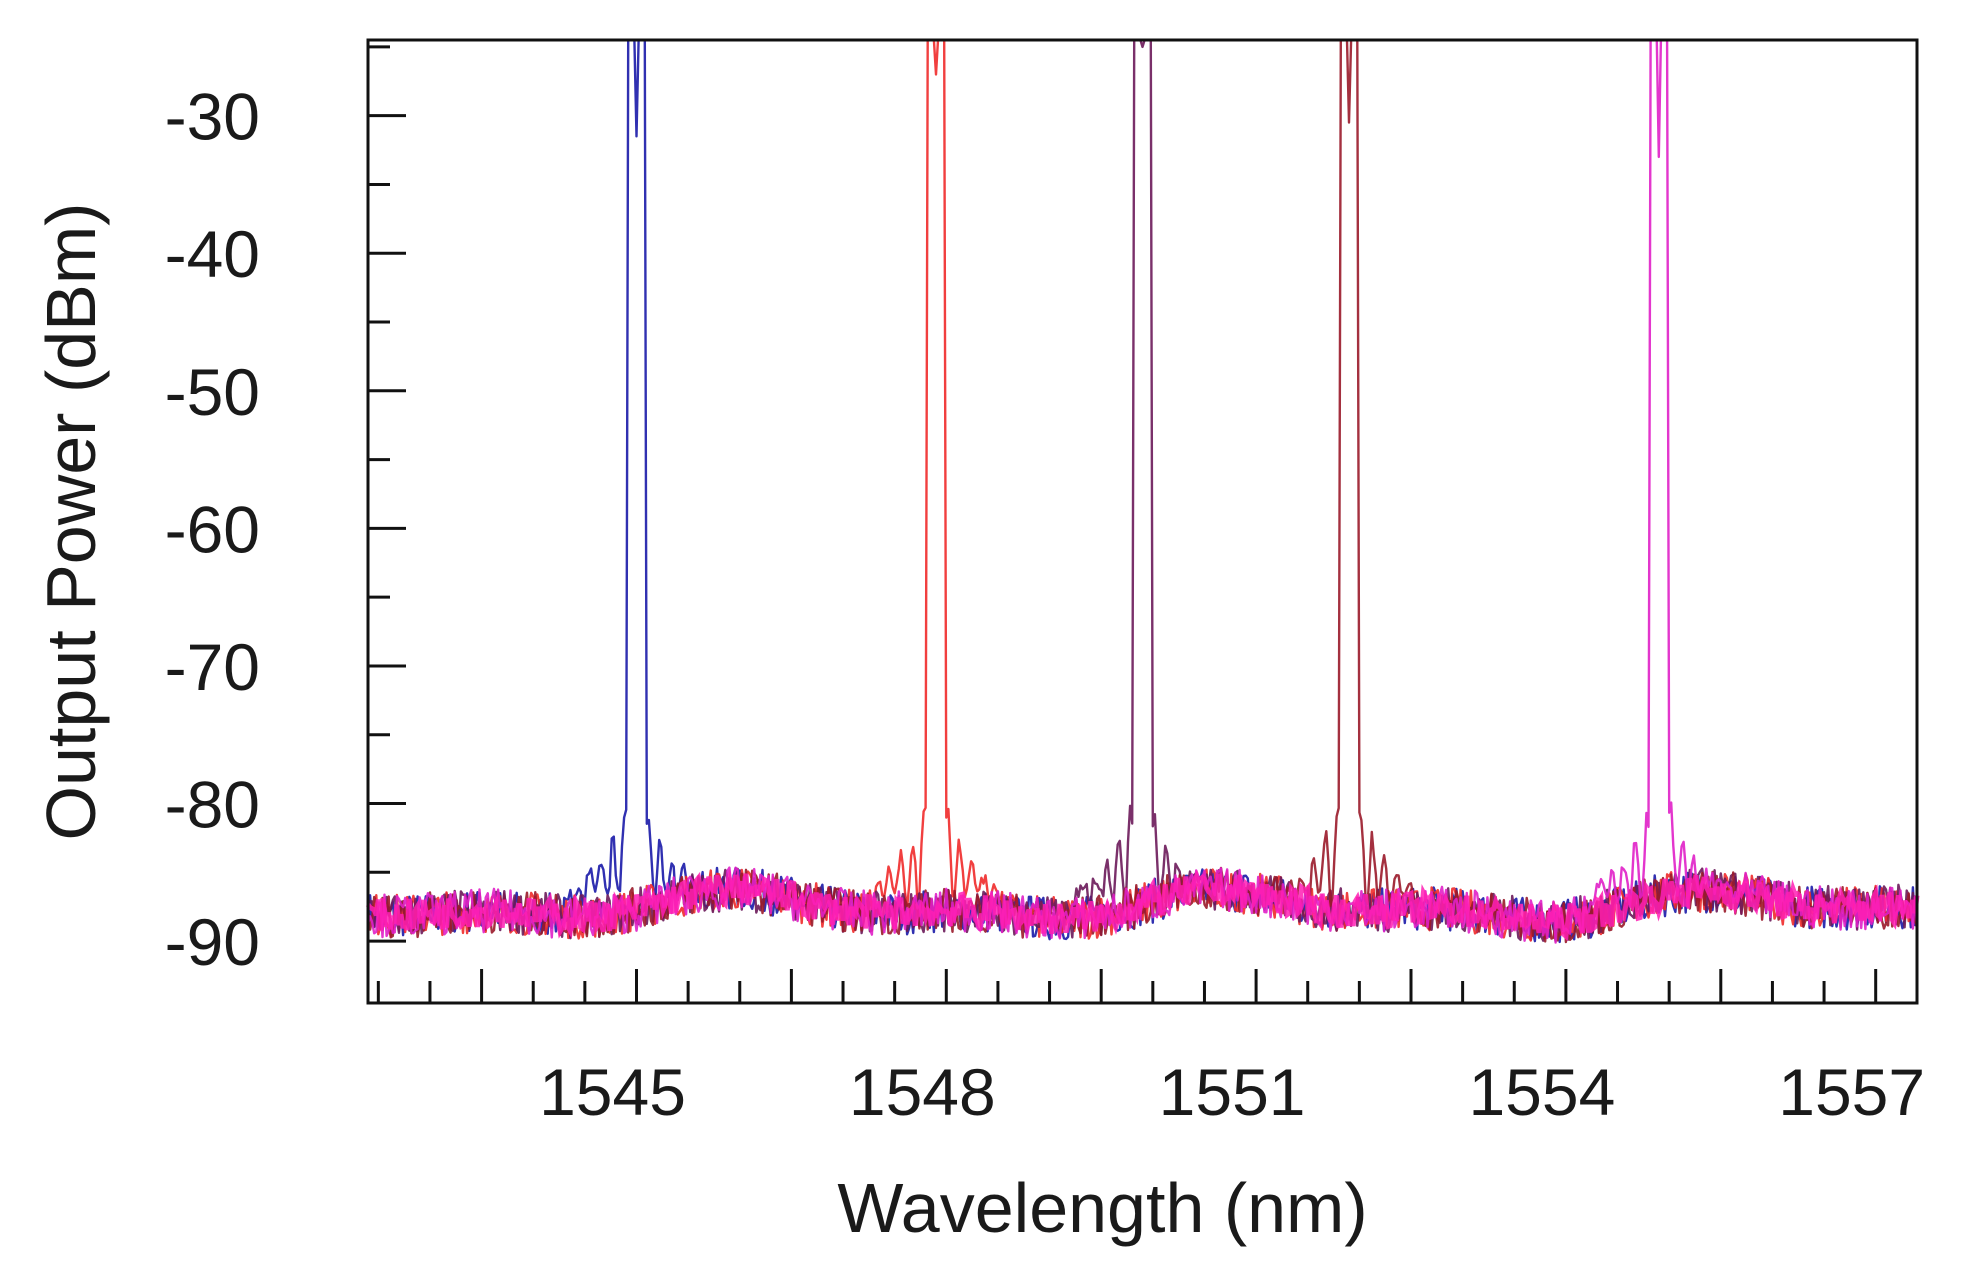  Describe the element at coordinates (71, 522) in the screenshot. I see `y-axis-title: Output Power (dBm)` at that location.